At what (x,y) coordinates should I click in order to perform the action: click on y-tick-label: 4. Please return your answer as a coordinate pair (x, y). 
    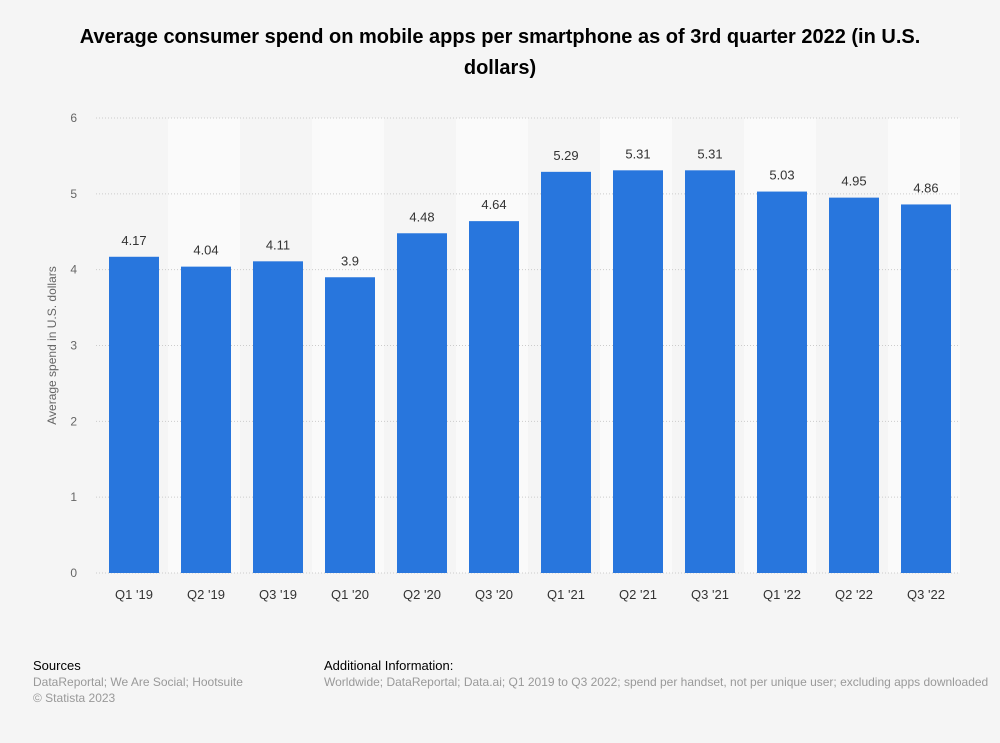
    Looking at the image, I should click on (73, 270).